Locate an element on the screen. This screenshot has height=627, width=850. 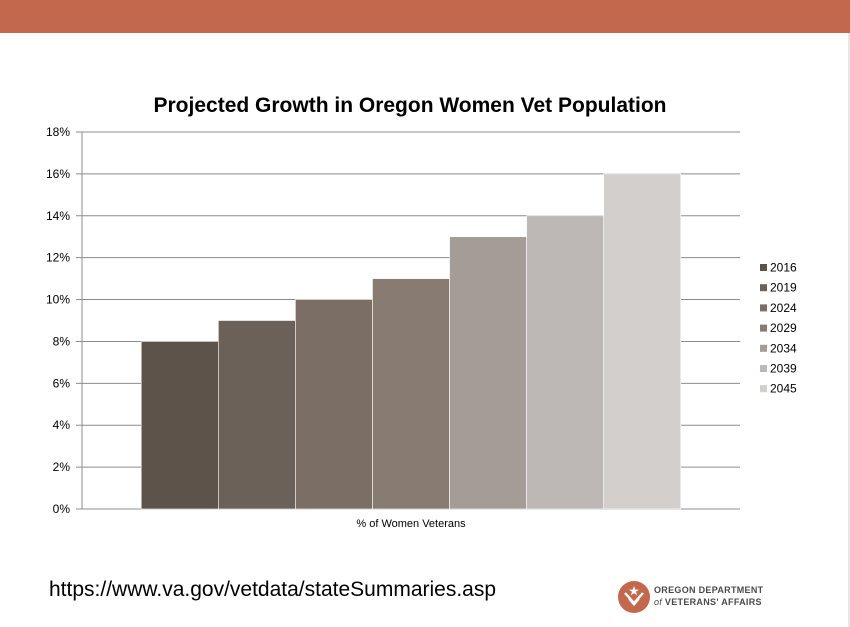
x-category-label: % of Women Veterans is located at coordinates (411, 524).